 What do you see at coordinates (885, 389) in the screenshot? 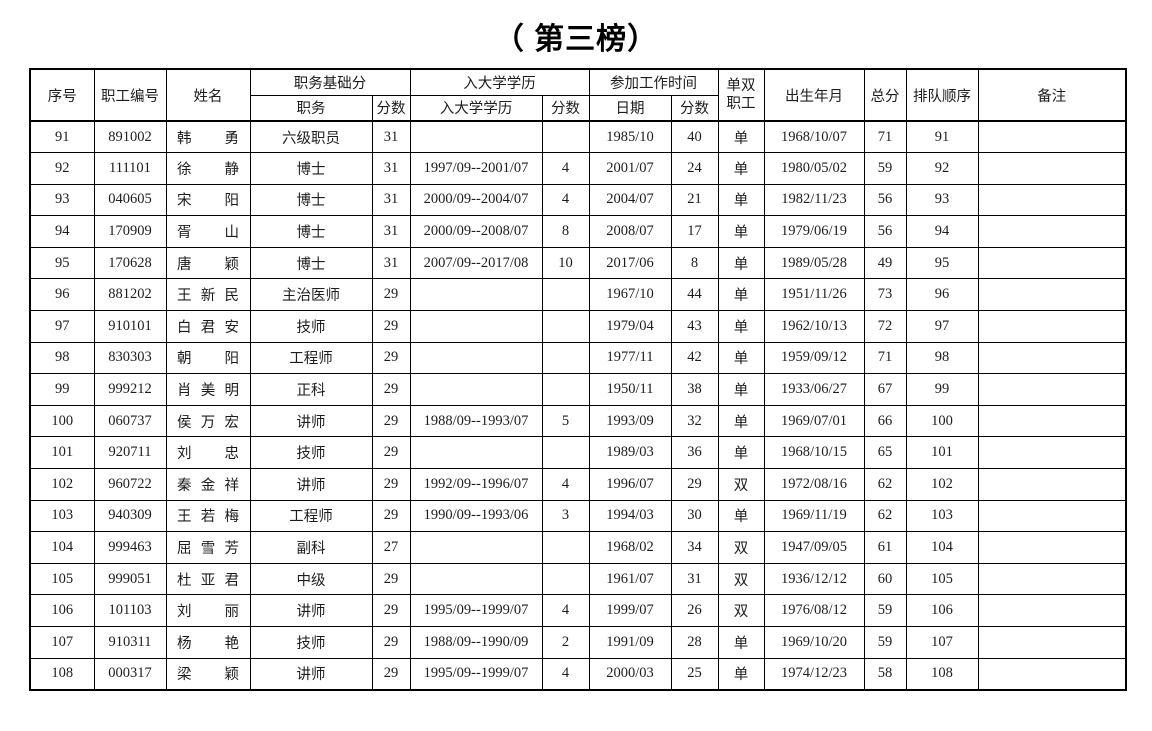
I see `cell-total-score: 67` at bounding box center [885, 389].